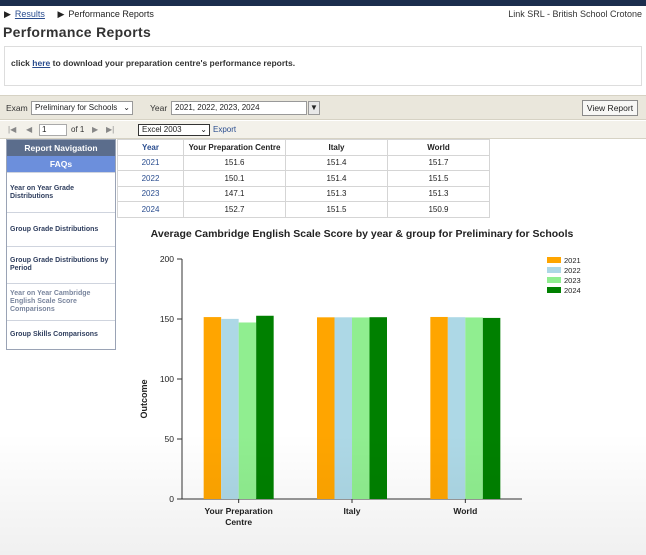  I want to click on nav-item-year-on-year-grade: Year on Year Grade Distributions, so click(61, 192).